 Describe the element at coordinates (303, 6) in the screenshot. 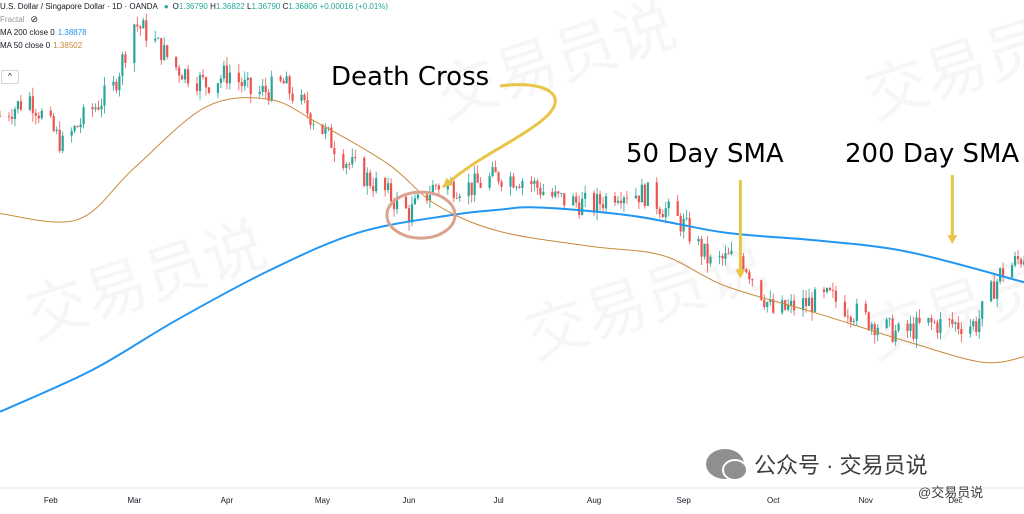

I see `close-value: 1.36806` at that location.